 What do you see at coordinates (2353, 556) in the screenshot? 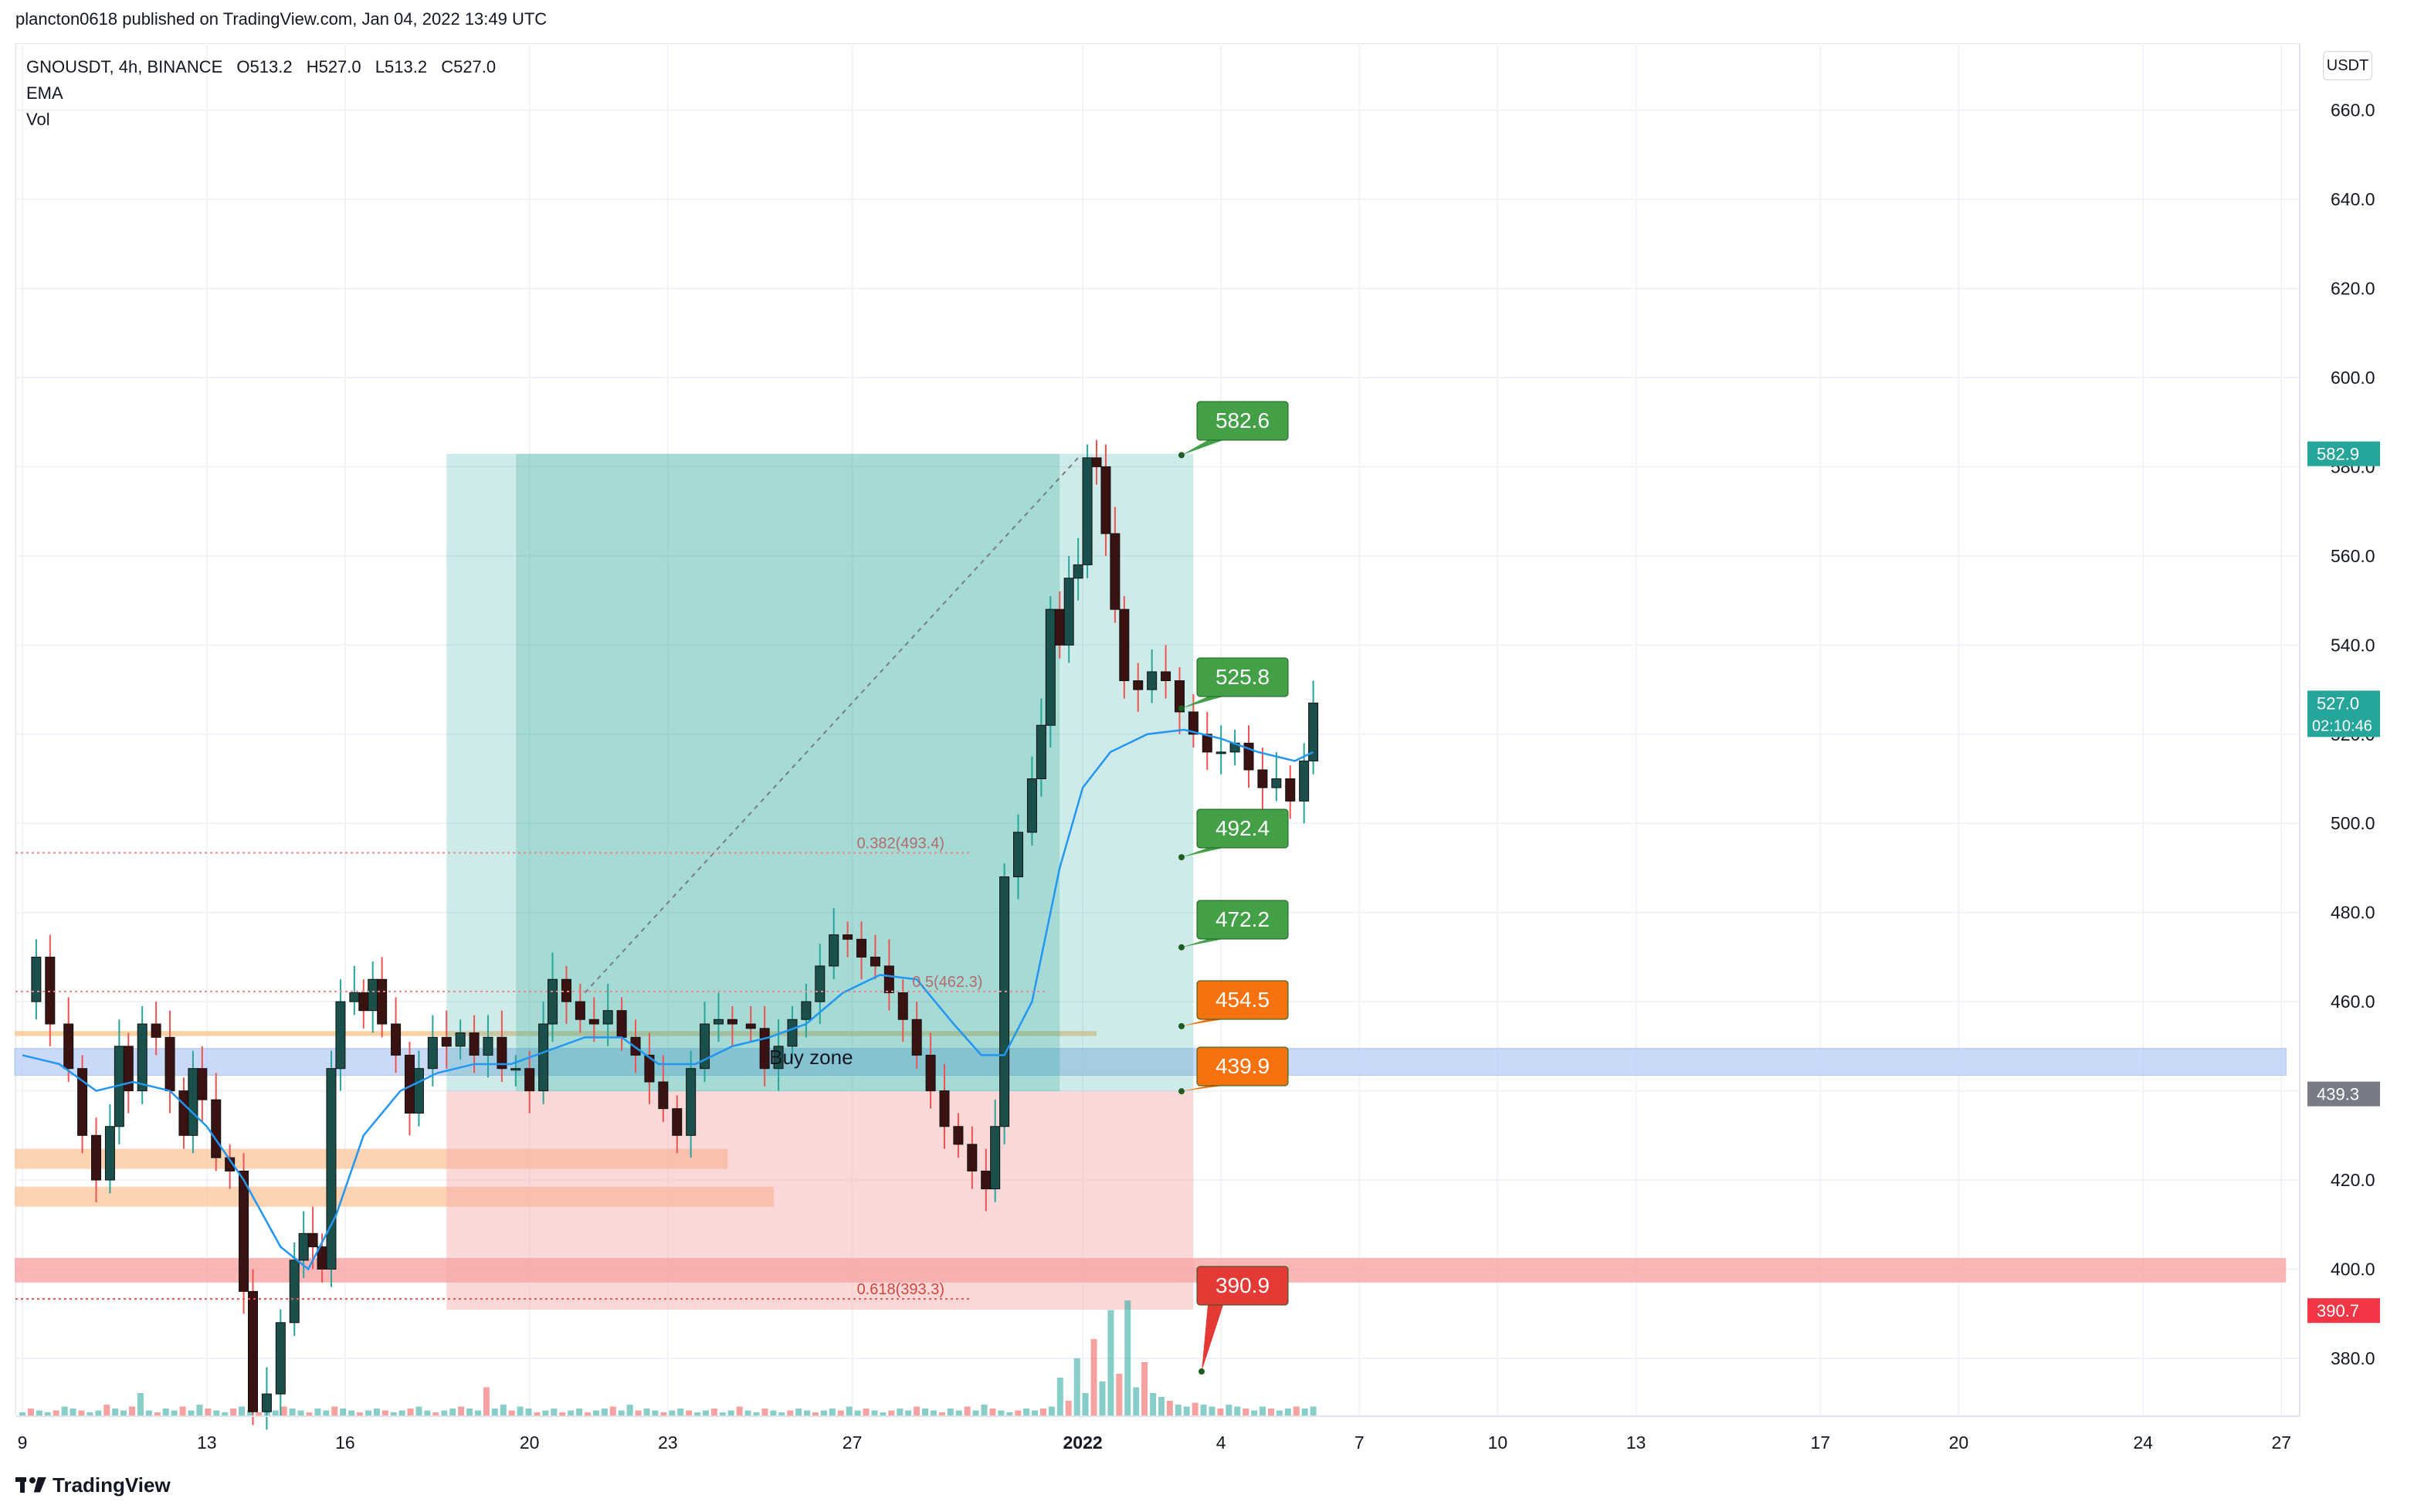
I see `price-tick-label: 560.0` at bounding box center [2353, 556].